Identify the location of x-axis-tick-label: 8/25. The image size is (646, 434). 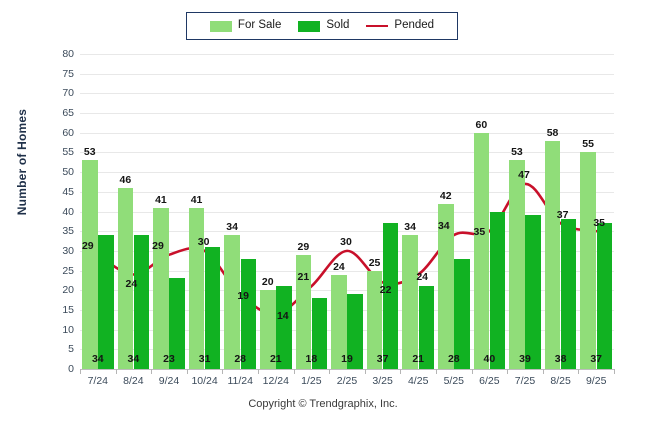
(560, 381).